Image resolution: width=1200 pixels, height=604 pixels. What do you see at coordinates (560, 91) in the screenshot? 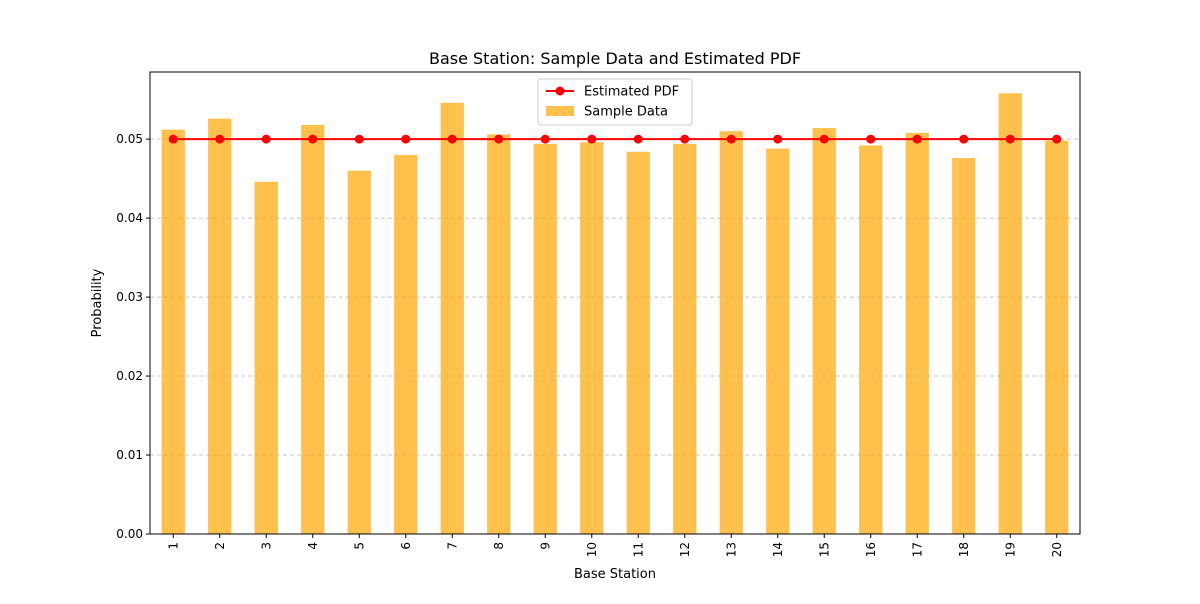
I see `legend-line-marker` at bounding box center [560, 91].